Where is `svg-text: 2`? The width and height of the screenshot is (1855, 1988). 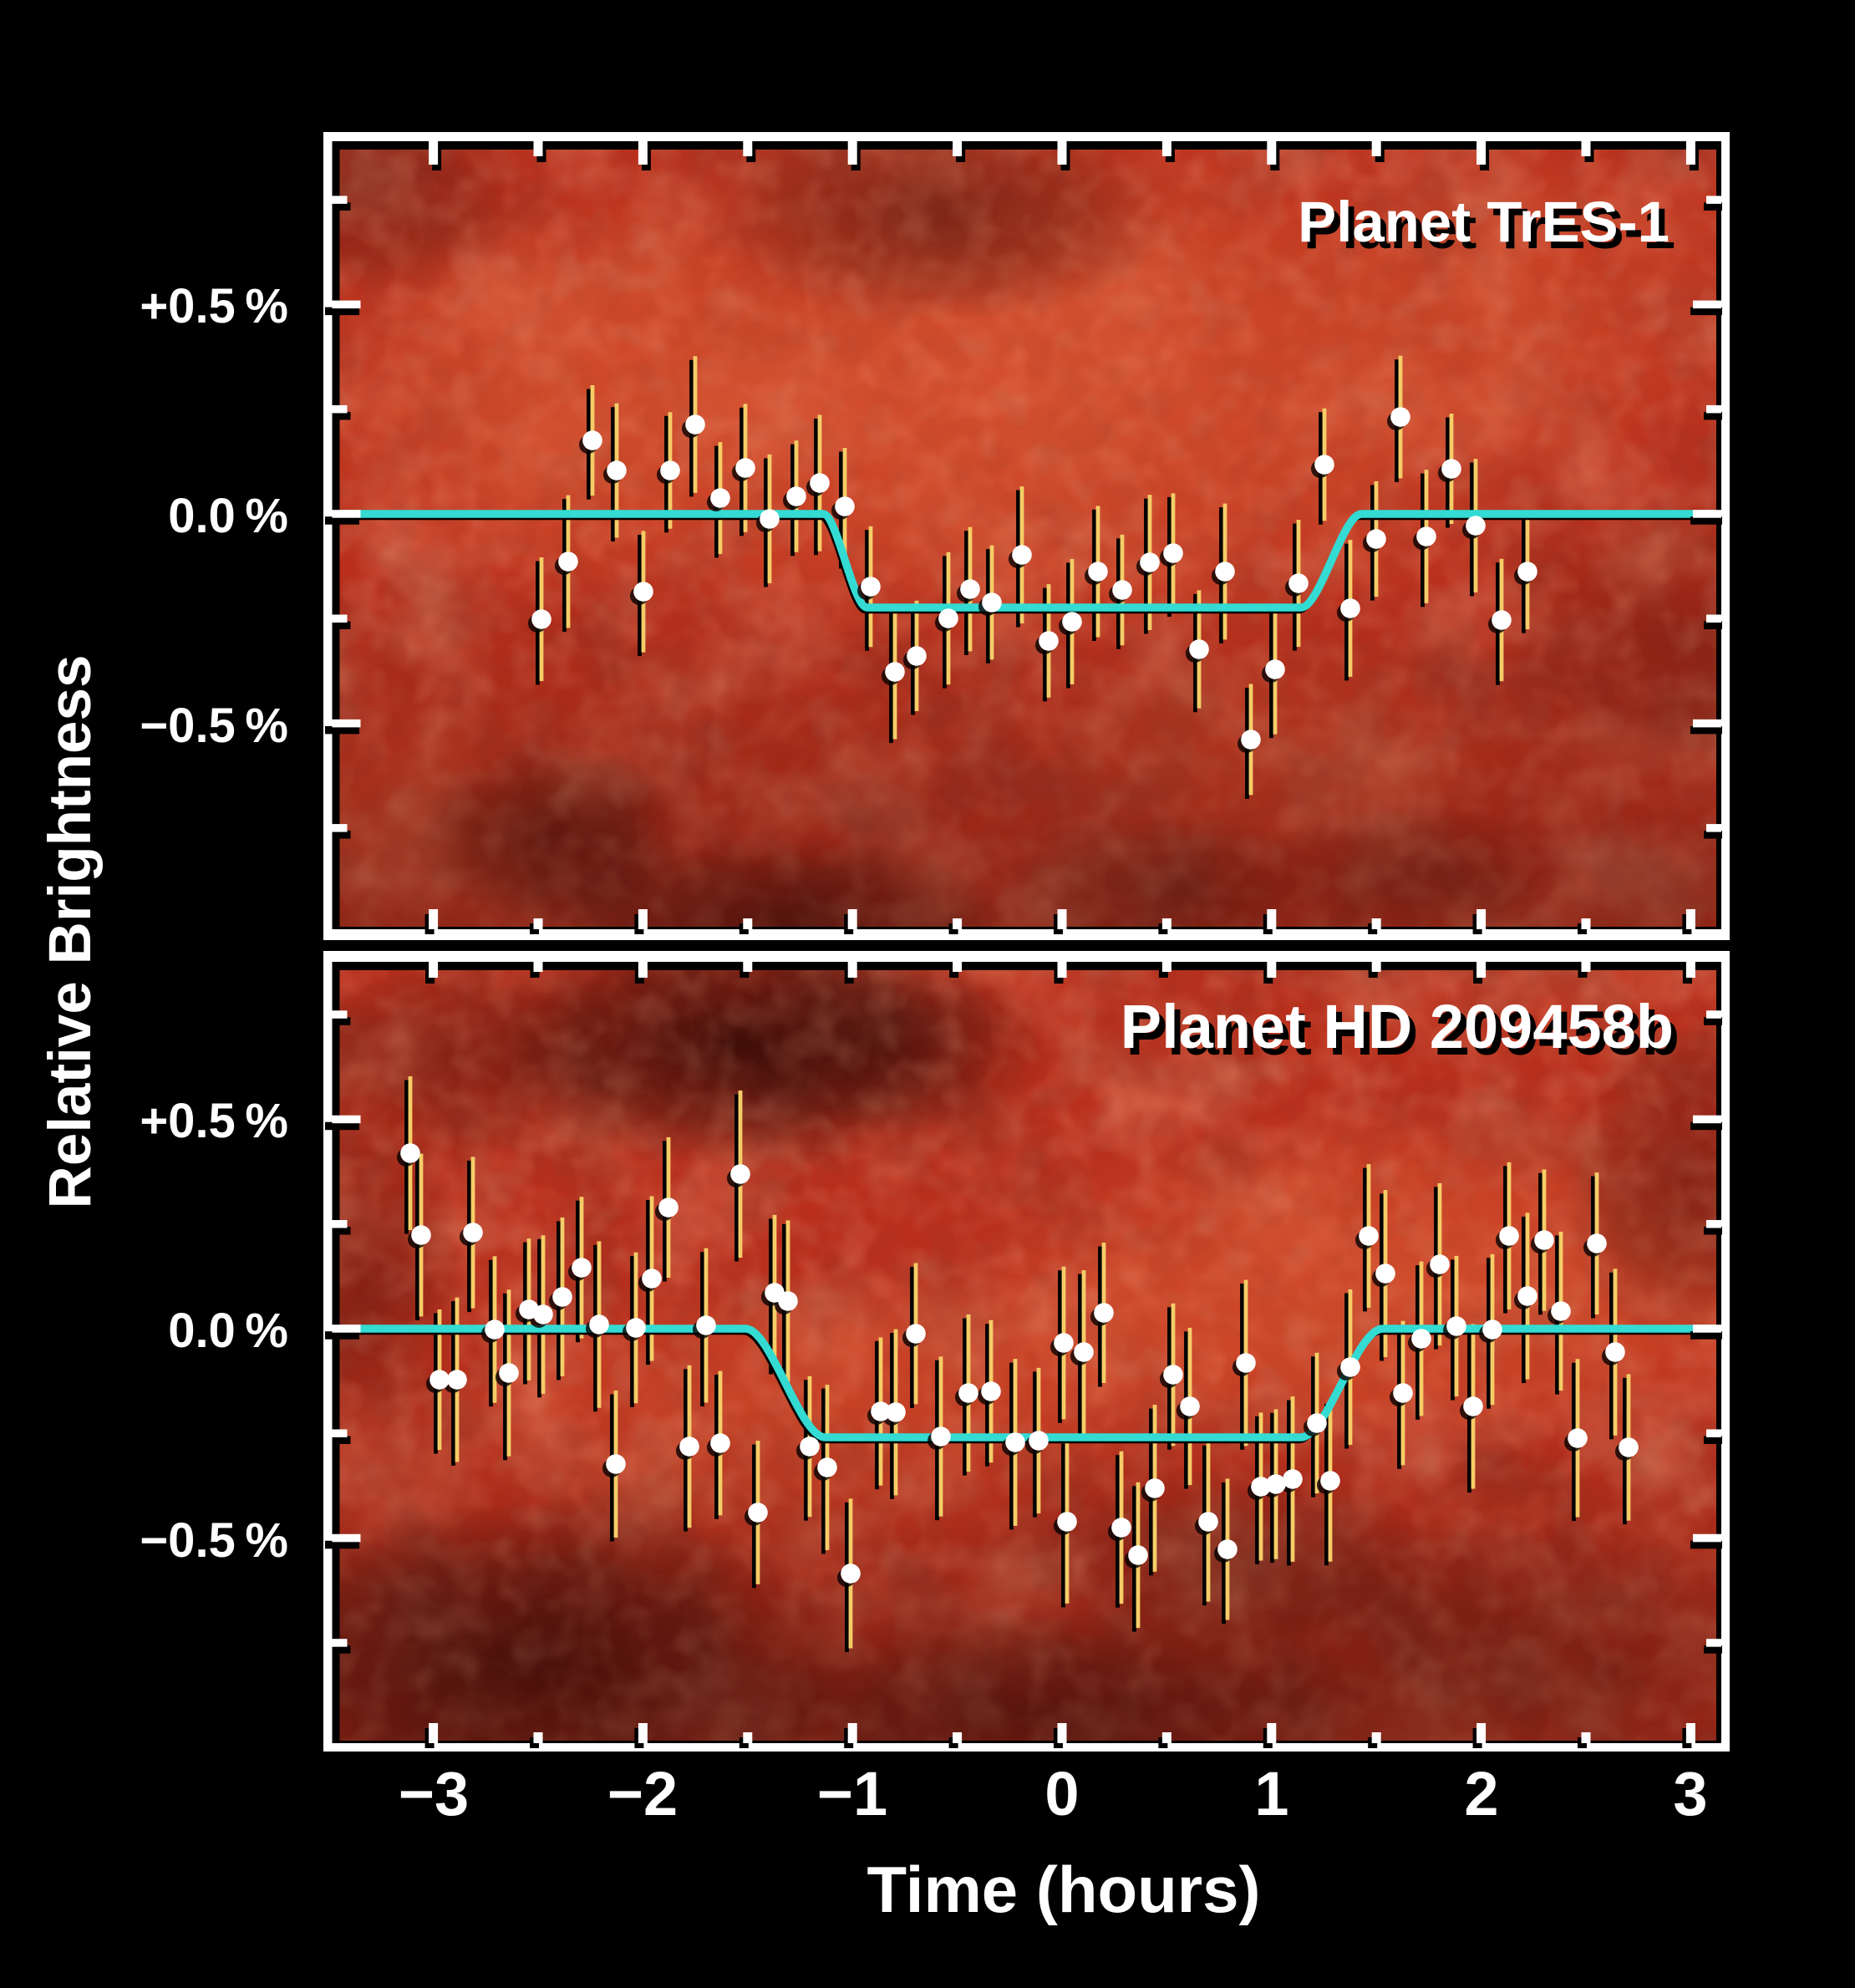 svg-text: 2 is located at coordinates (1481, 1794).